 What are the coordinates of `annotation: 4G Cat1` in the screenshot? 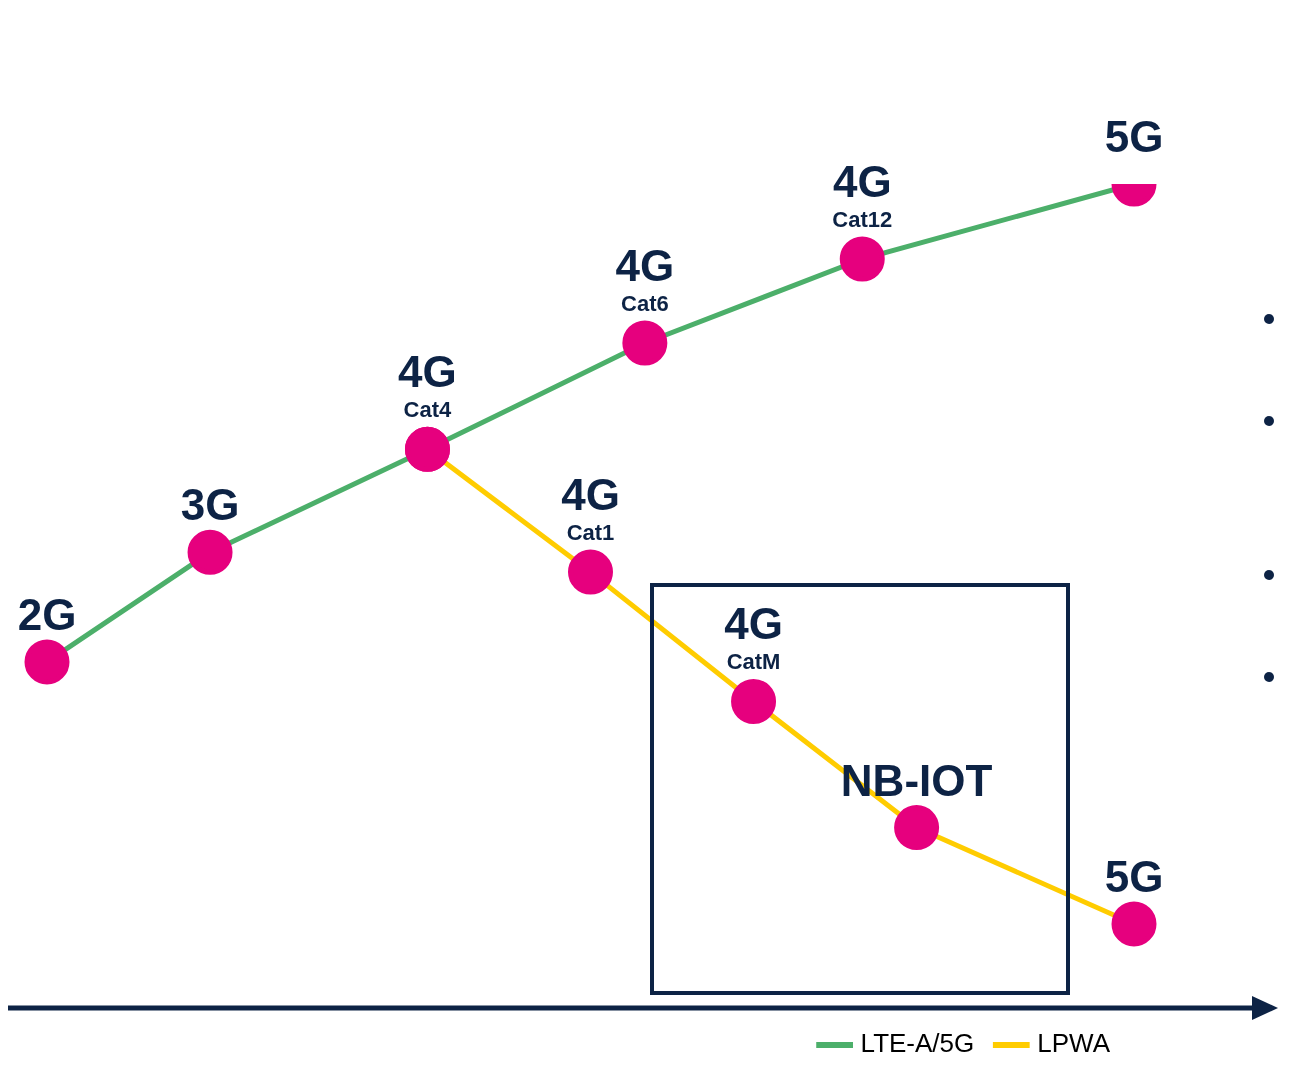 It's located at (590, 508).